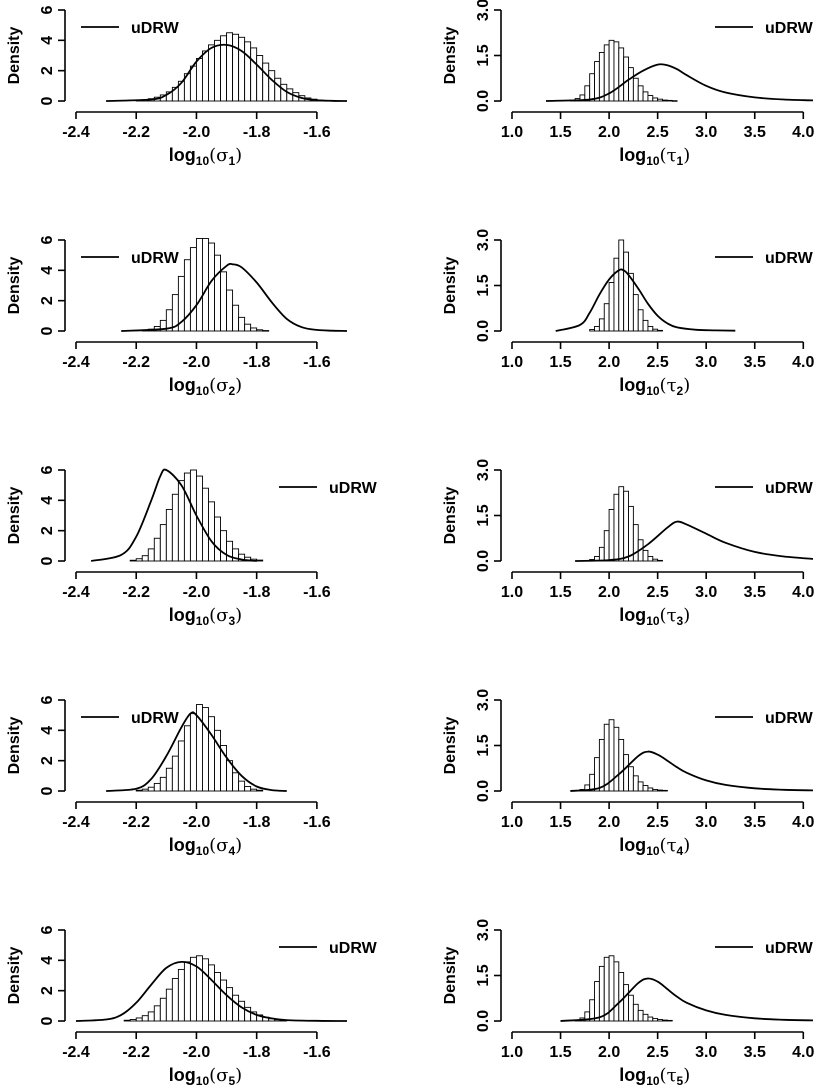 This screenshot has height=1090, width=833. What do you see at coordinates (205, 285) in the screenshot?
I see `histogram` at bounding box center [205, 285].